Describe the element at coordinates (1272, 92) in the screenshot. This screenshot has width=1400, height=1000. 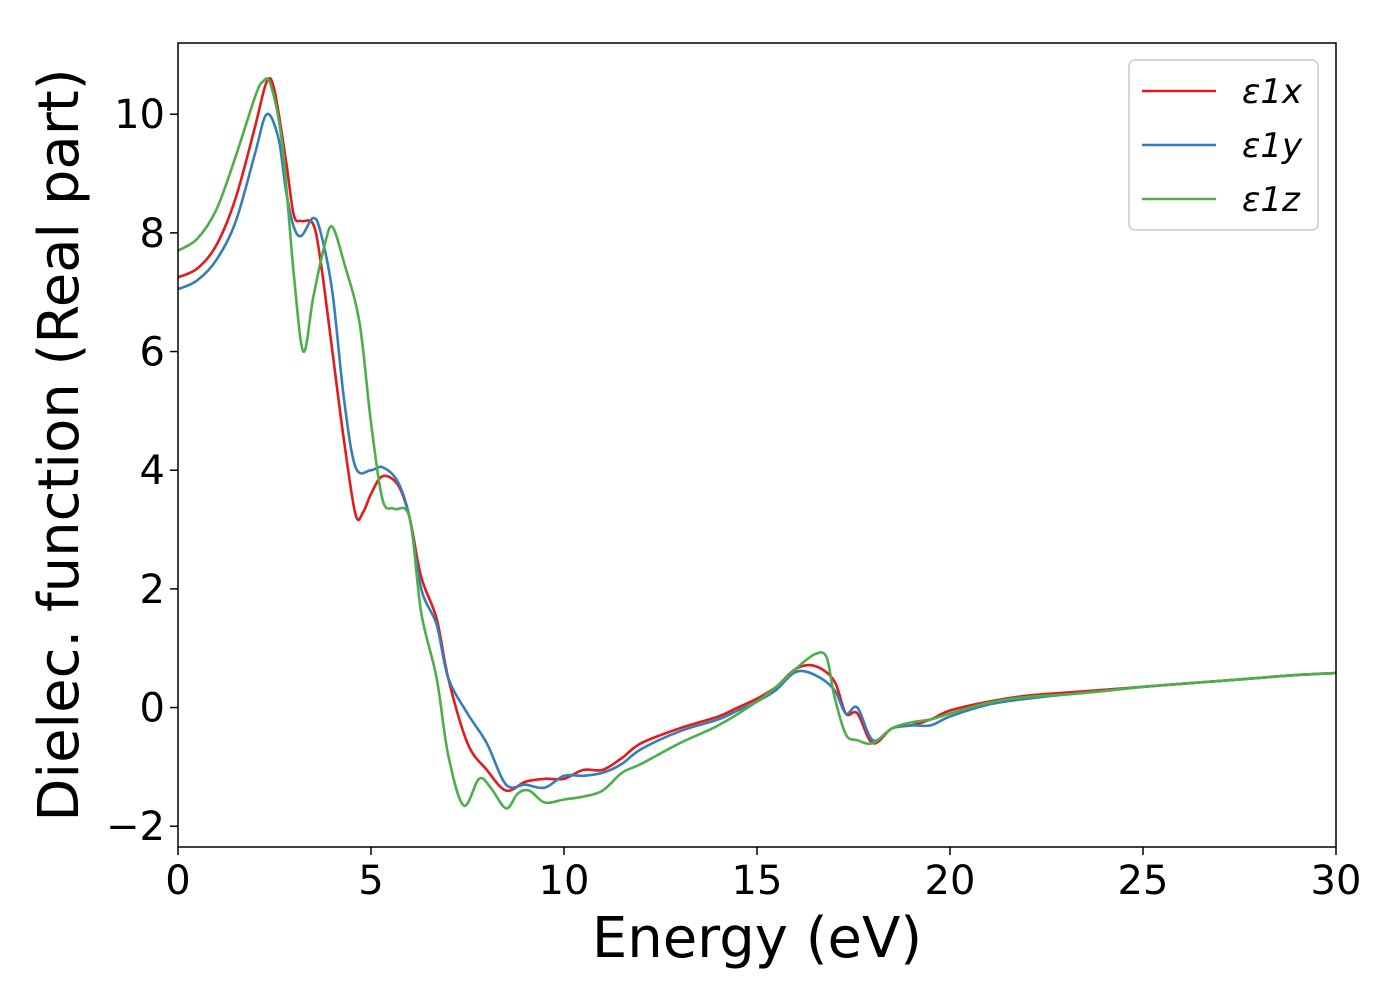
I see `legend-label: ε1x` at that location.